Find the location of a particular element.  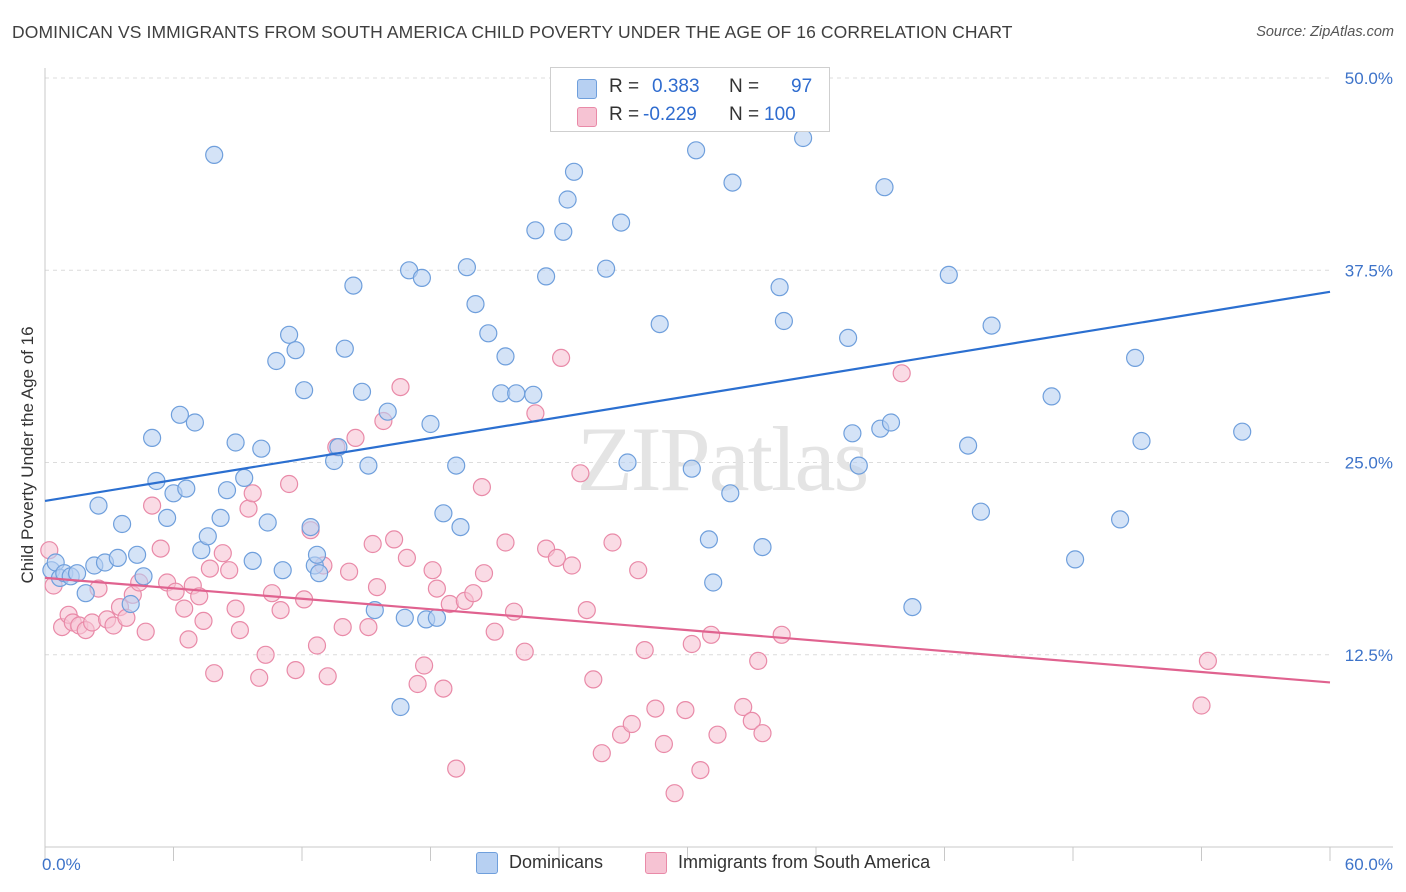

immigrants-trend-line is located at coordinates (687, 630).